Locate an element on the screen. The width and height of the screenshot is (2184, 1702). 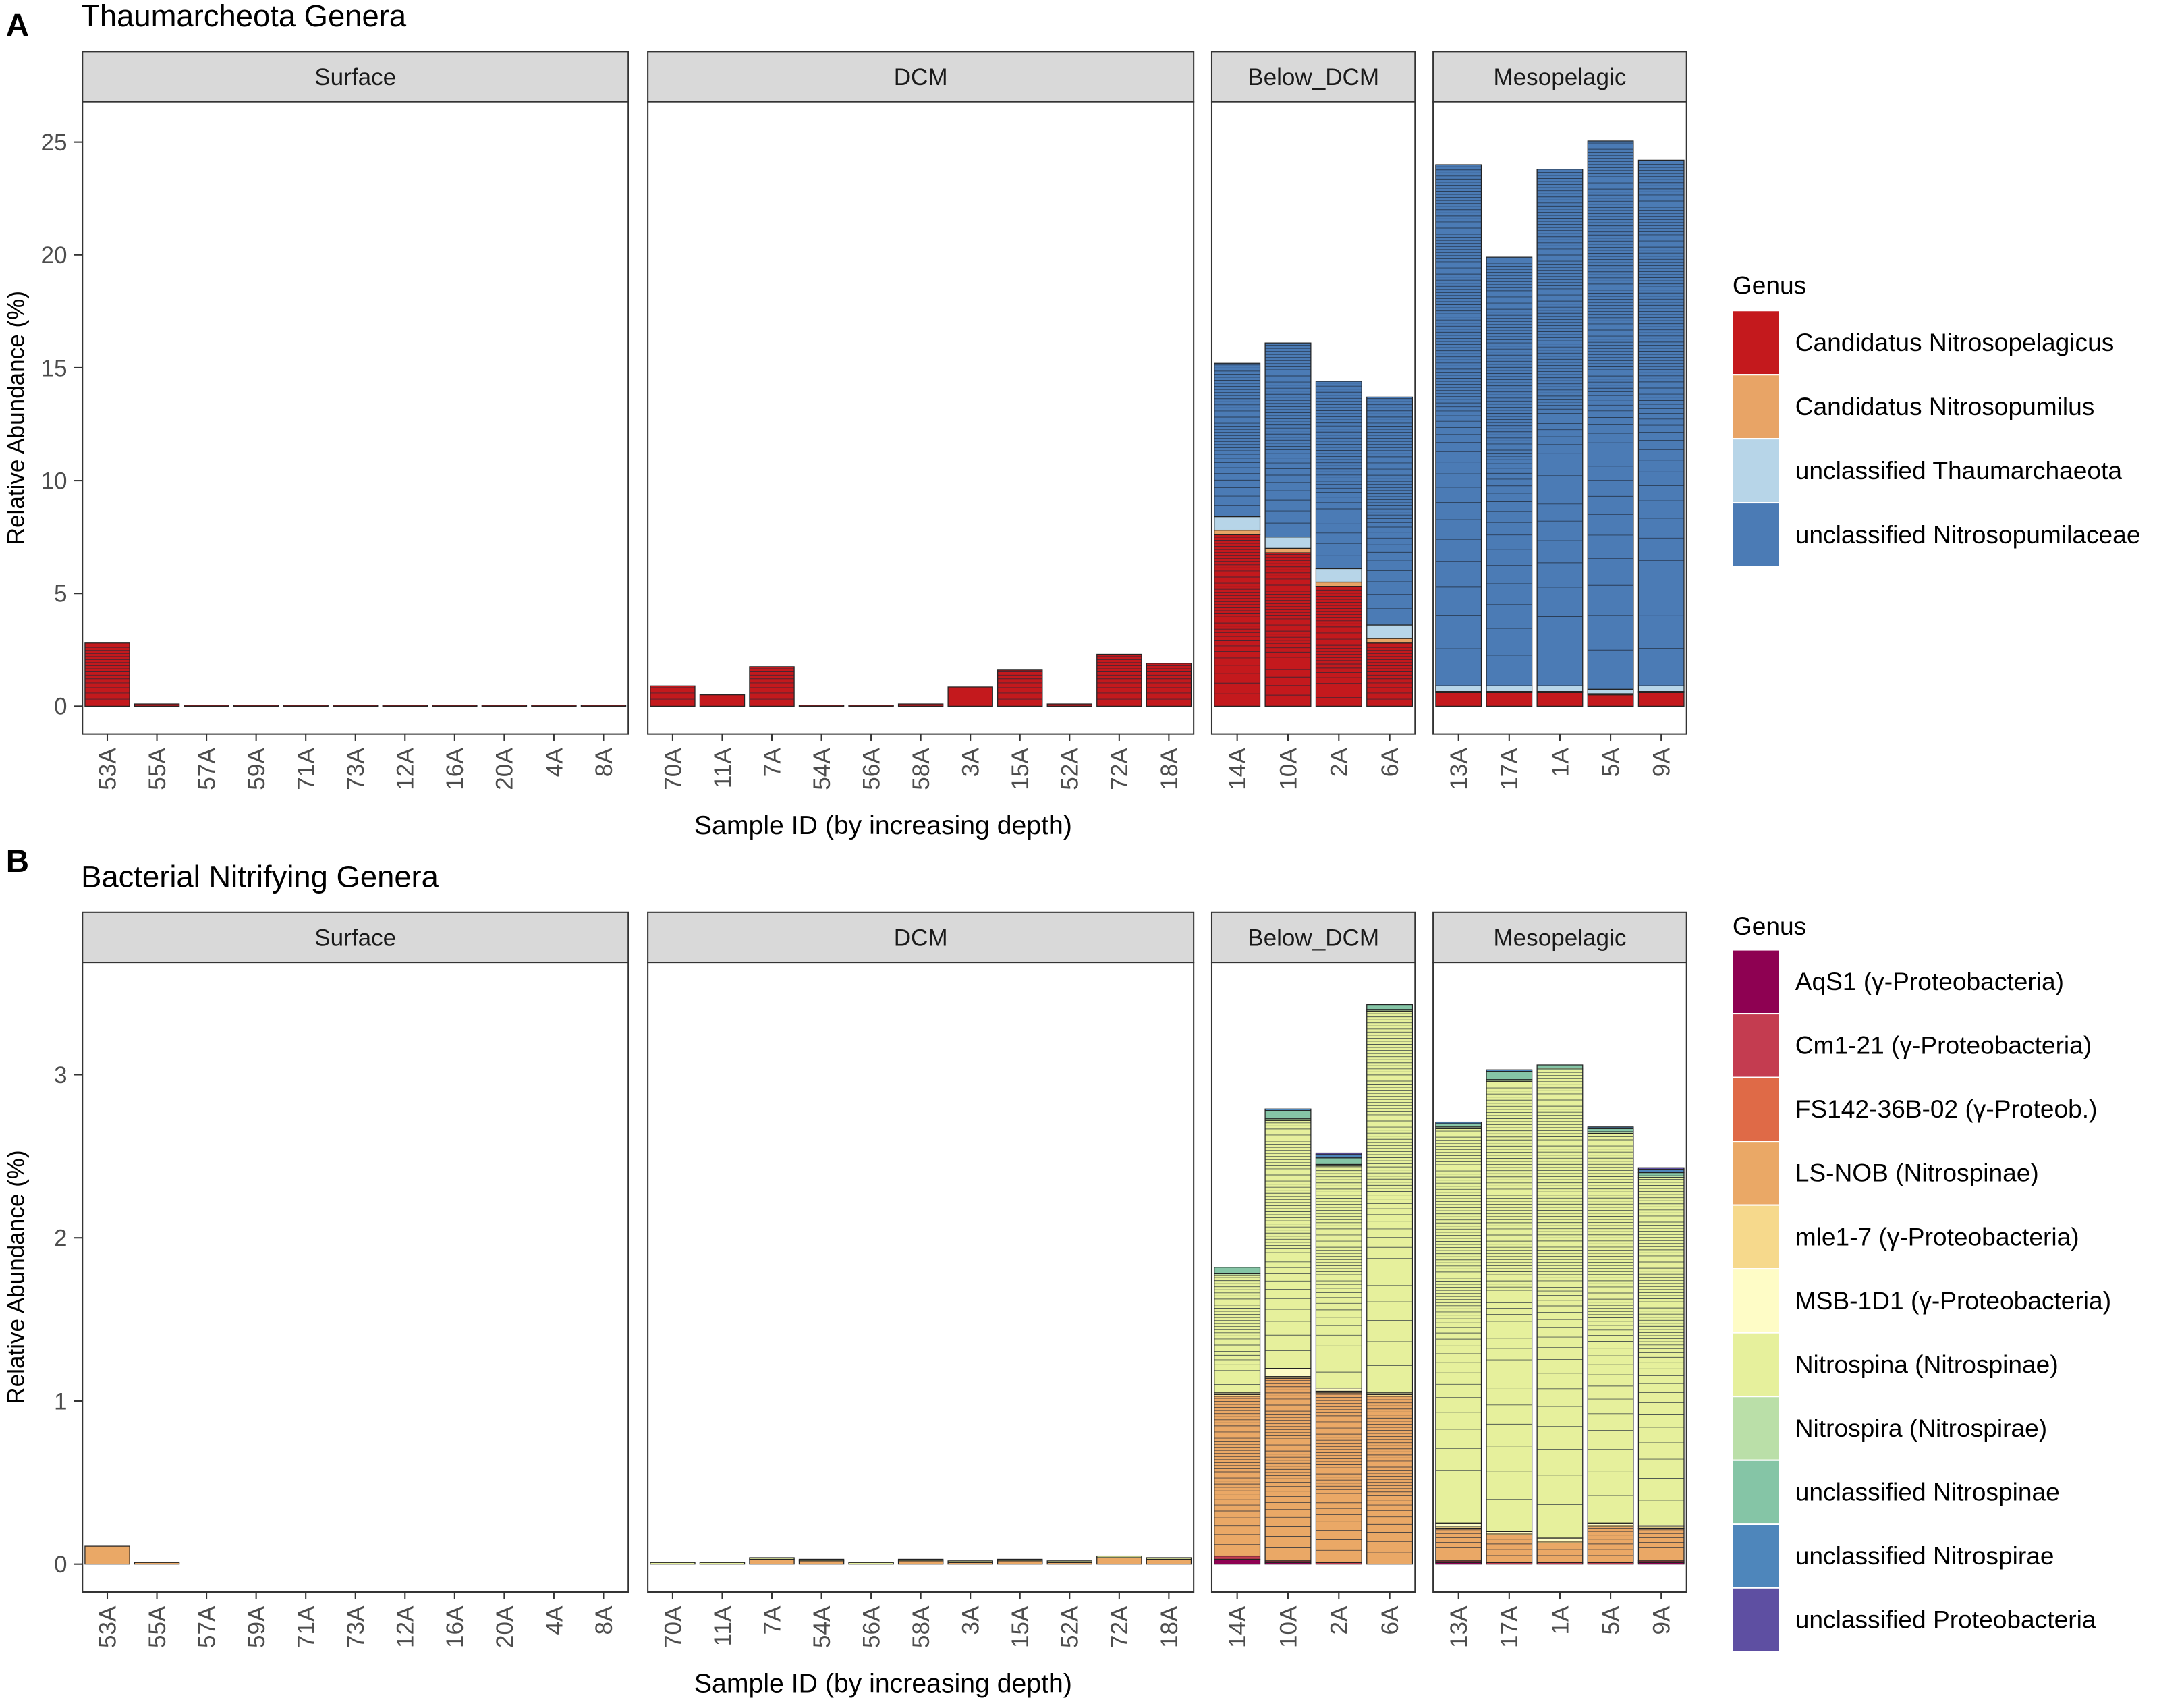
x-tick-label: 57A is located at coordinates (207, 1626).